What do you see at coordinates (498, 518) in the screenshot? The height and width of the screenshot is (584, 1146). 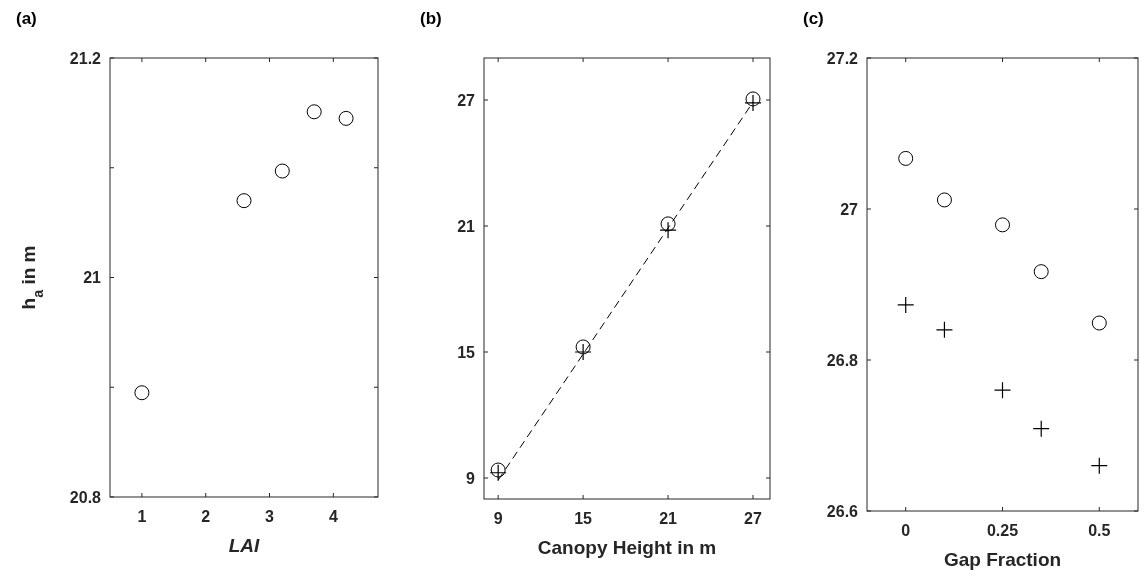 I see `x-tick-label: 9` at bounding box center [498, 518].